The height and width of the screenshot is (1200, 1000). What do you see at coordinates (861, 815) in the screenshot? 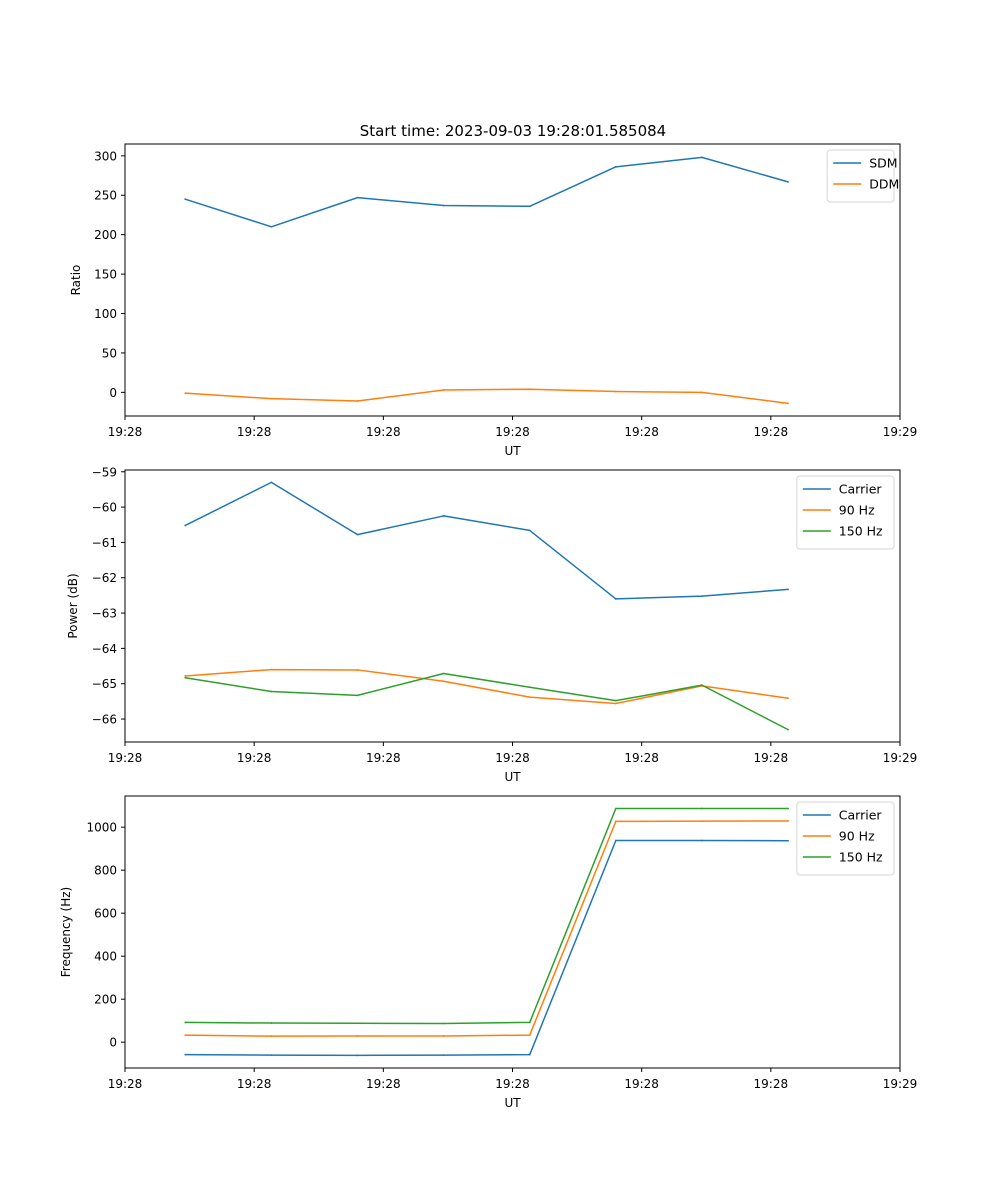
I see `legend-label: Carrier` at bounding box center [861, 815].